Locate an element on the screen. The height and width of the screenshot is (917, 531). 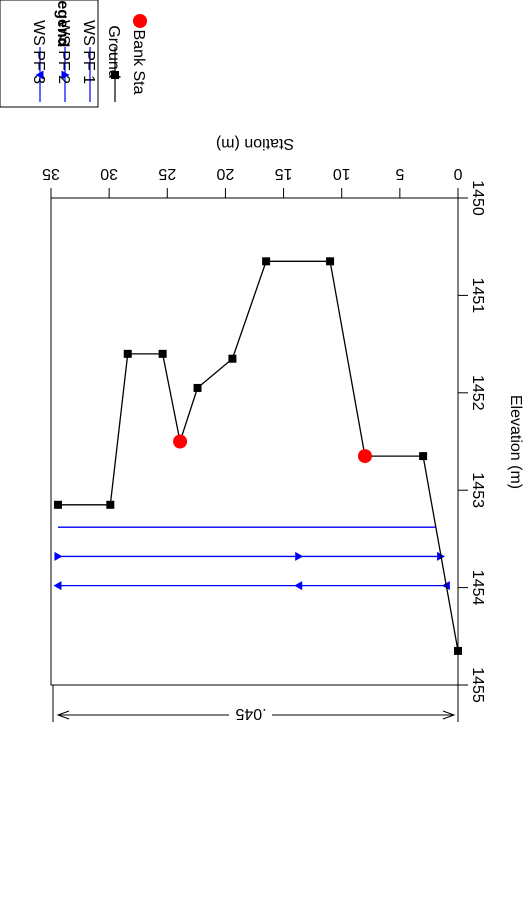
manning-extent-indicator: .045 is located at coordinates (255, 703).